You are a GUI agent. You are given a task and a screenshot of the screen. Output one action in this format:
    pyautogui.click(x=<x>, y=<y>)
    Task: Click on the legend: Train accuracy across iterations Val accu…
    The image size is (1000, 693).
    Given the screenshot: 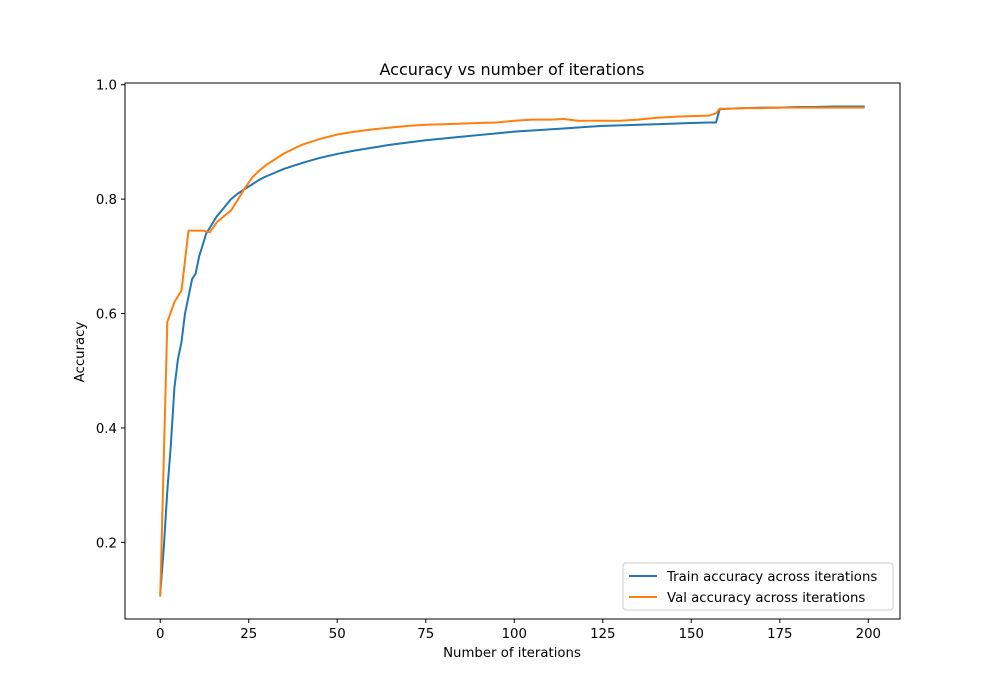 What is the action you would take?
    pyautogui.click(x=758, y=586)
    